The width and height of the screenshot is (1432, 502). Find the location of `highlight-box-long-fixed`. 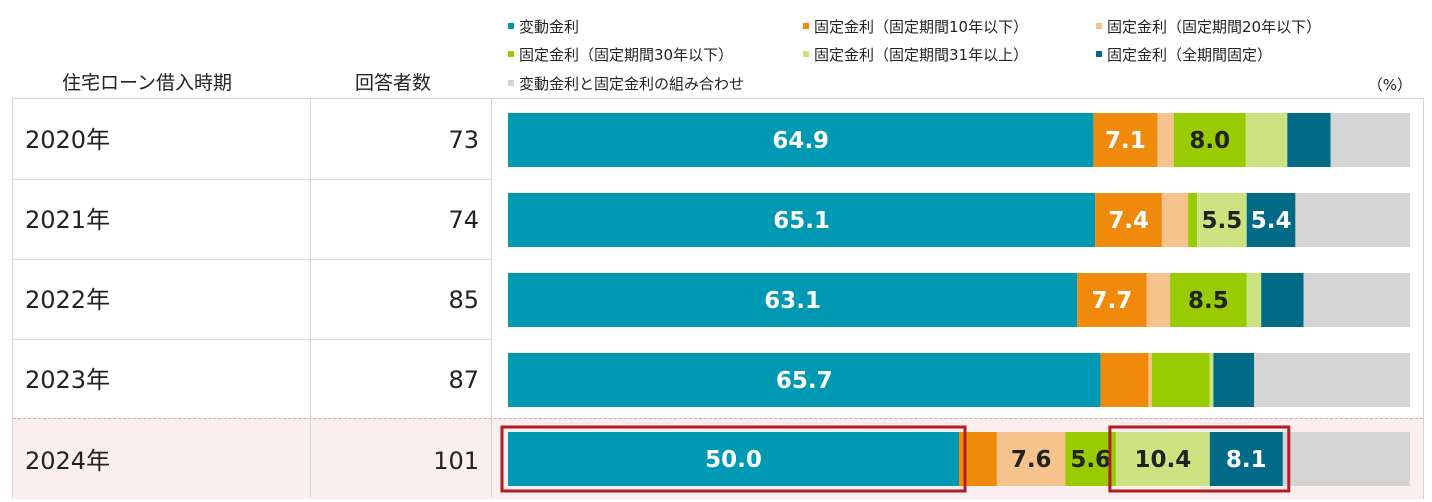

highlight-box-long-fixed is located at coordinates (1199, 459).